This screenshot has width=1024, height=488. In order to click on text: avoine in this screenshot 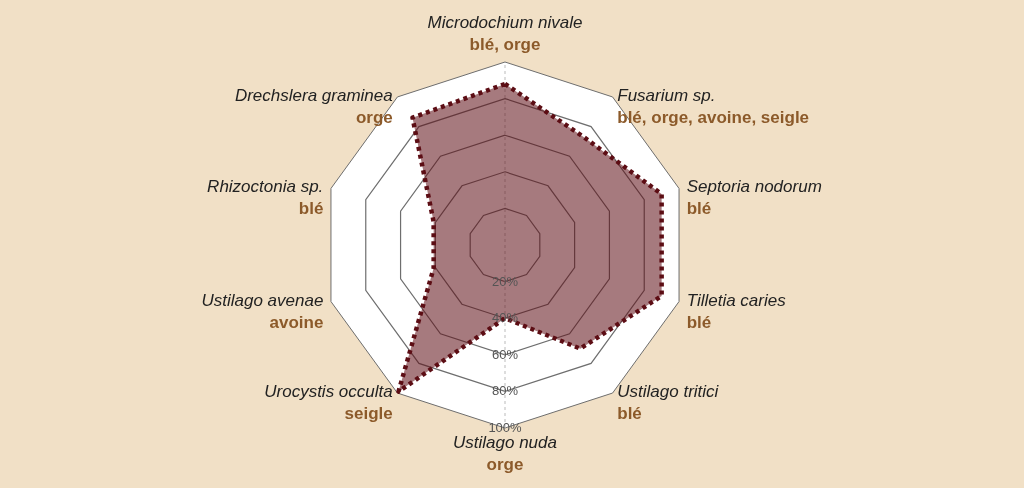, I will do `click(296, 322)`.